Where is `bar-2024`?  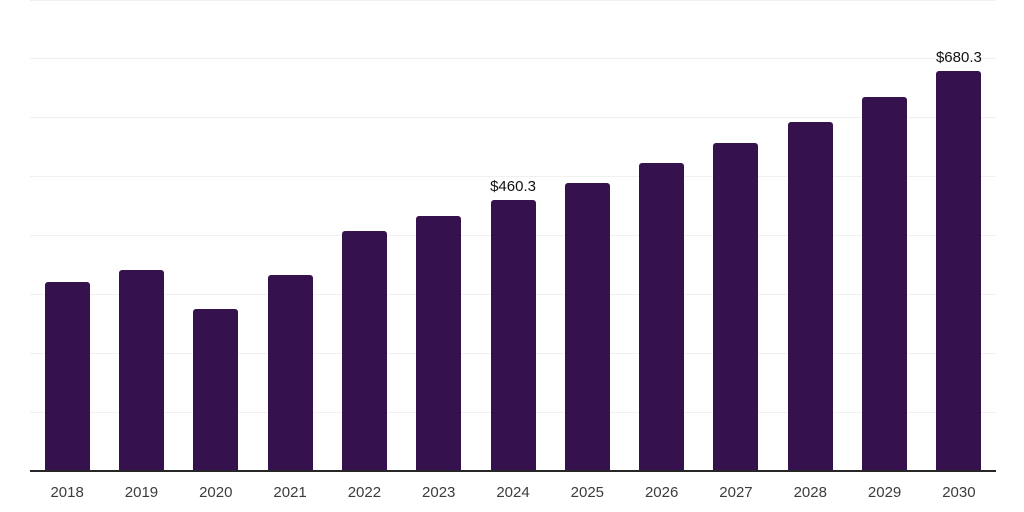
bar-2024 is located at coordinates (513, 336).